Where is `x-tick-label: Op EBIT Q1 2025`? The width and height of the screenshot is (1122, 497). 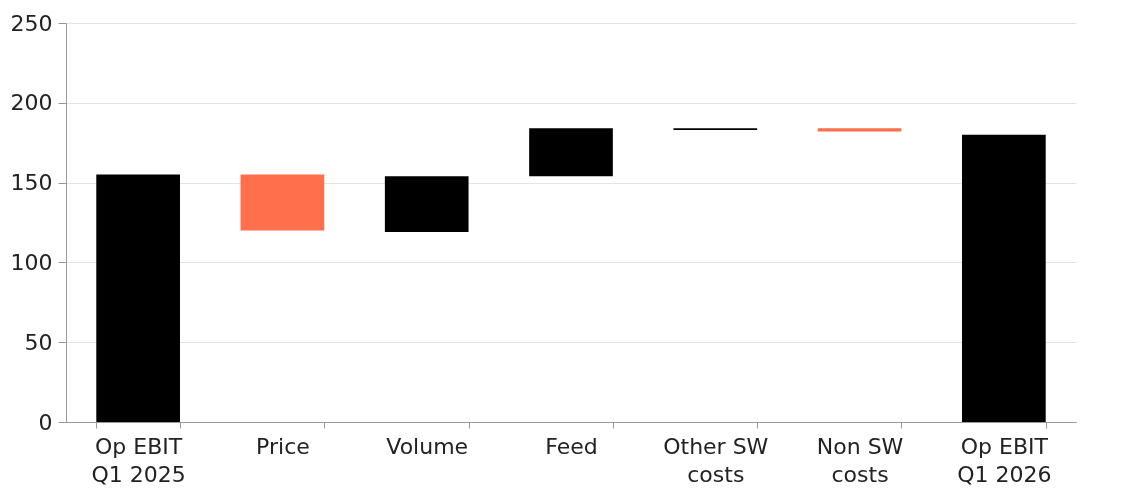
x-tick-label: Op EBIT Q1 2025 is located at coordinates (138, 460).